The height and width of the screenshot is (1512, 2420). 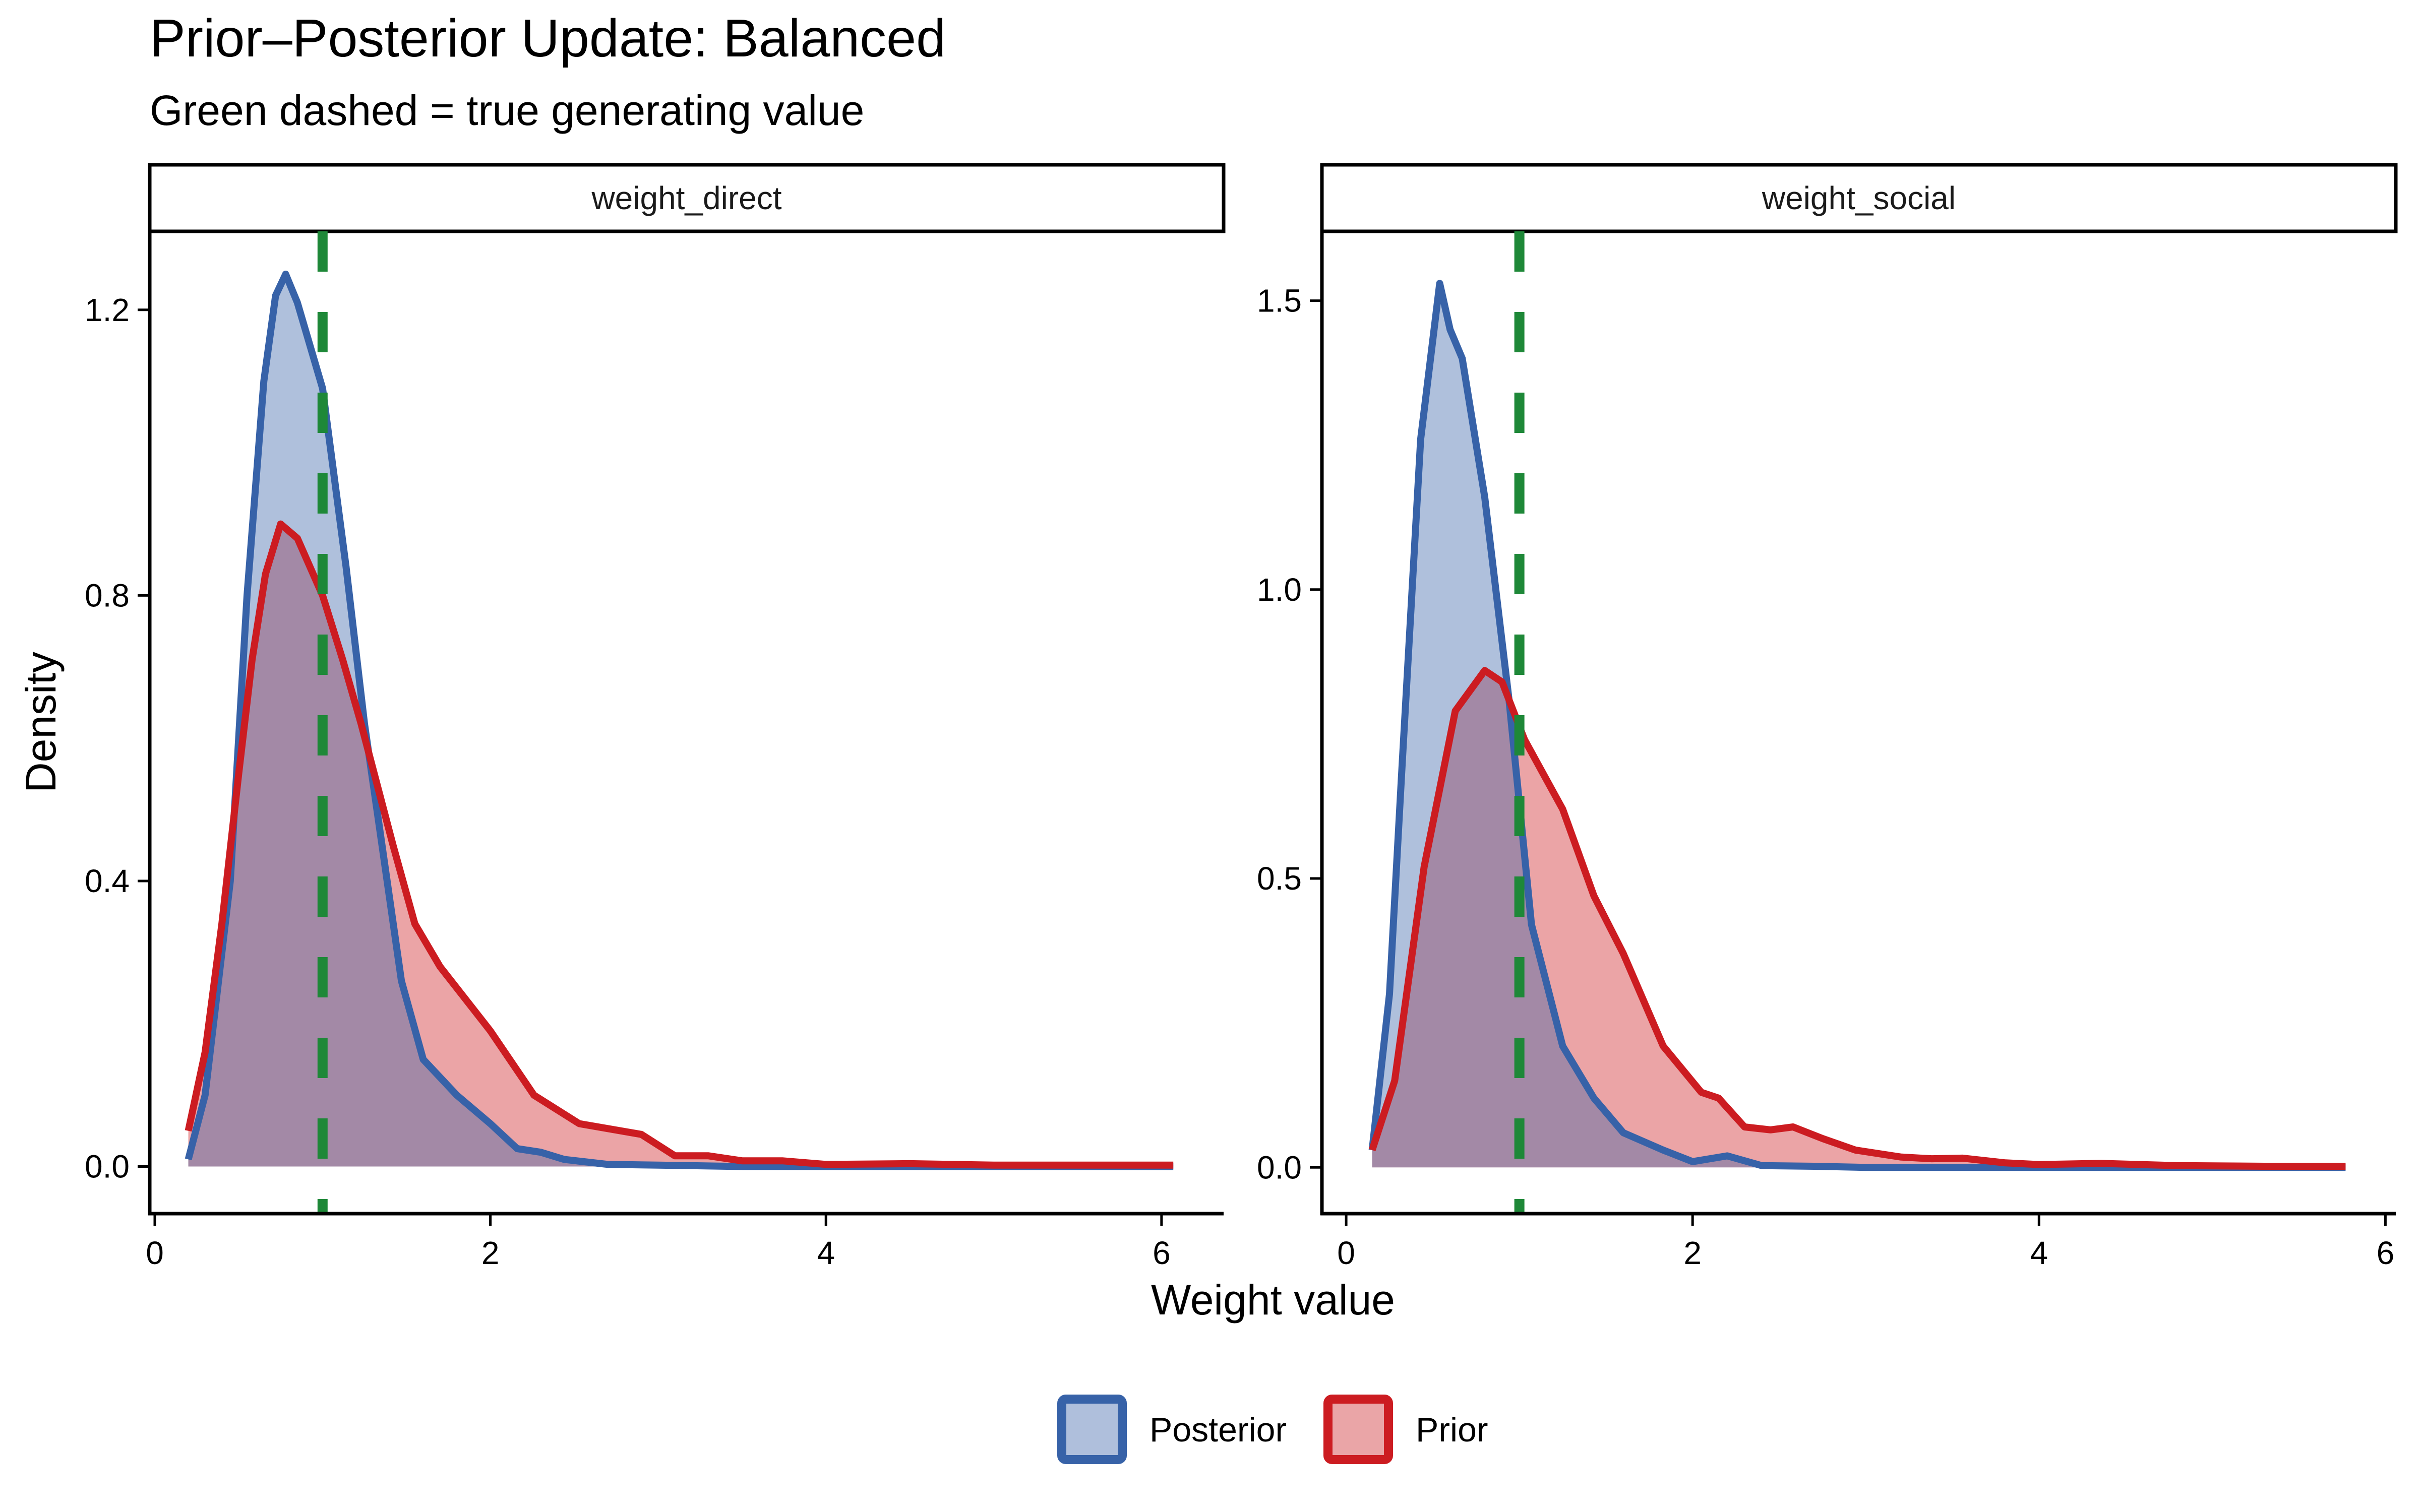 What do you see at coordinates (1452, 1430) in the screenshot?
I see `legend-label: Prior` at bounding box center [1452, 1430].